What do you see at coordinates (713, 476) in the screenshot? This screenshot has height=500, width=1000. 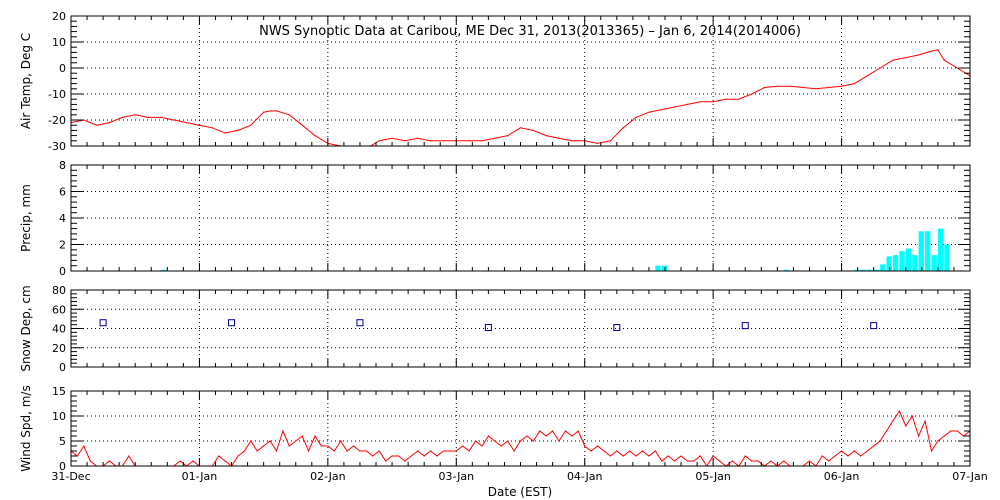 I see `x-tick-label: 05-Jan` at bounding box center [713, 476].